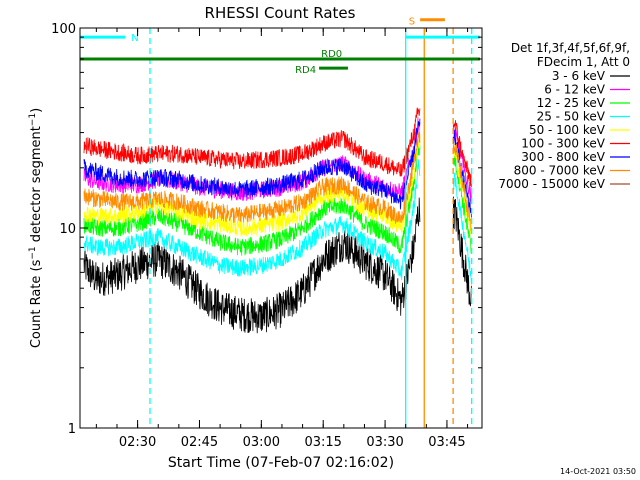 This screenshot has height=480, width=640. What do you see at coordinates (575, 90) in the screenshot?
I see `legend-entry-6-12-kev: 6 - 12 keV` at bounding box center [575, 90].